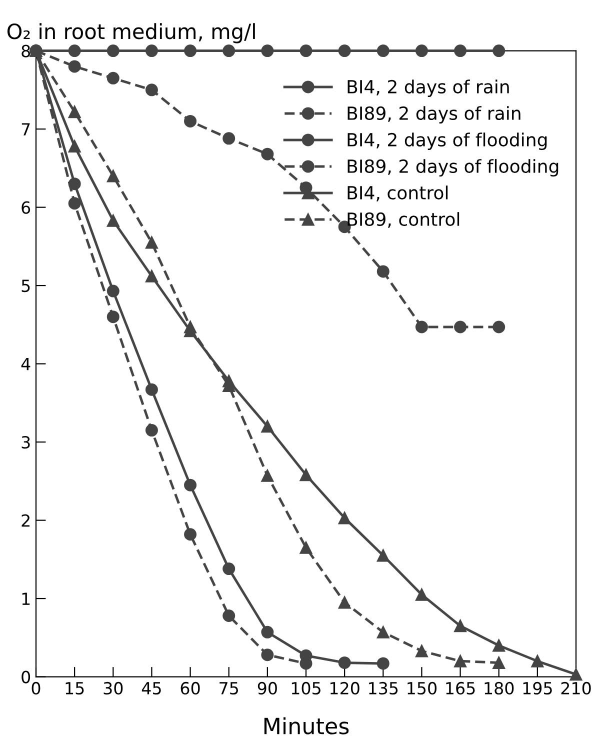  What do you see at coordinates (306, 725) in the screenshot?
I see `x-axis-title: Minutes` at bounding box center [306, 725].